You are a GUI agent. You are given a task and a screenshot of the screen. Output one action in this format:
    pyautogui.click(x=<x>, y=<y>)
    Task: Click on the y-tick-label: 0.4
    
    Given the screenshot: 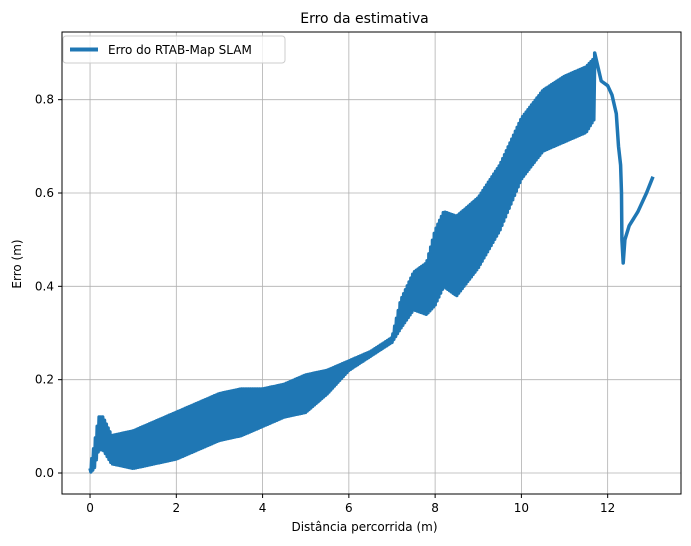 What is the action you would take?
    pyautogui.click(x=44, y=286)
    